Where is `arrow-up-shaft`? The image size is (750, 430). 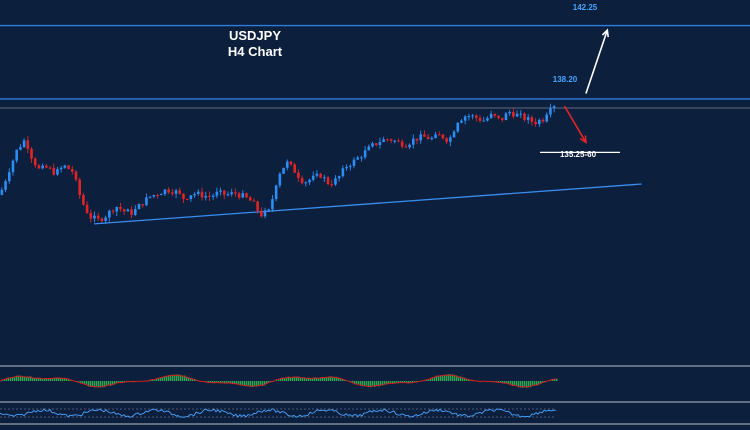
arrow-up-shaft is located at coordinates (597, 61).